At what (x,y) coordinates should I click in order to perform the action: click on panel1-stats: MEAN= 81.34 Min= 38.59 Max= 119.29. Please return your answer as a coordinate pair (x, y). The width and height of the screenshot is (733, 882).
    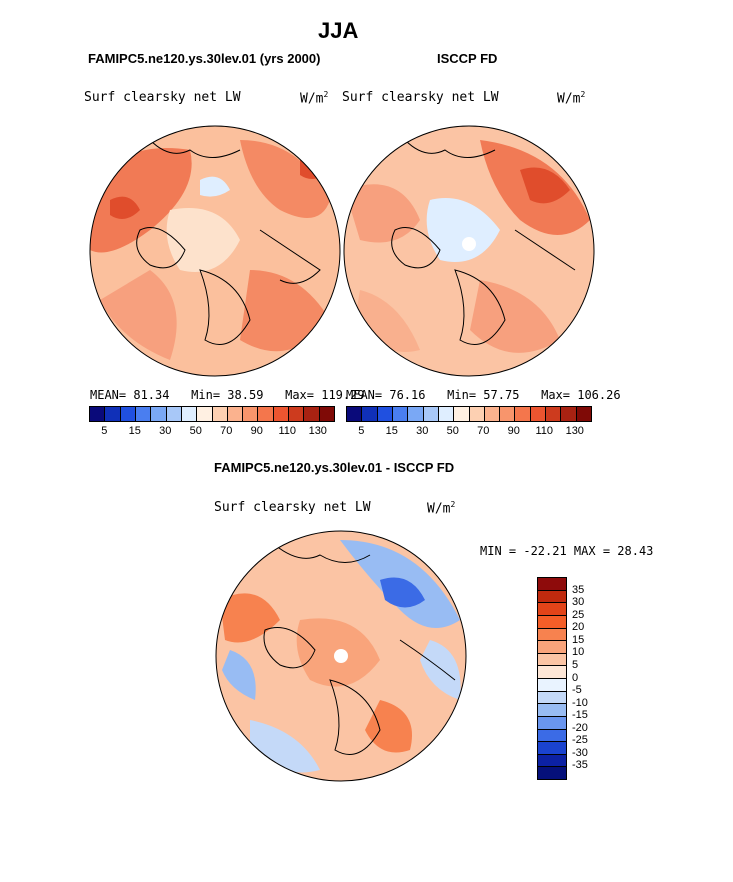
    Looking at the image, I should click on (227, 395).